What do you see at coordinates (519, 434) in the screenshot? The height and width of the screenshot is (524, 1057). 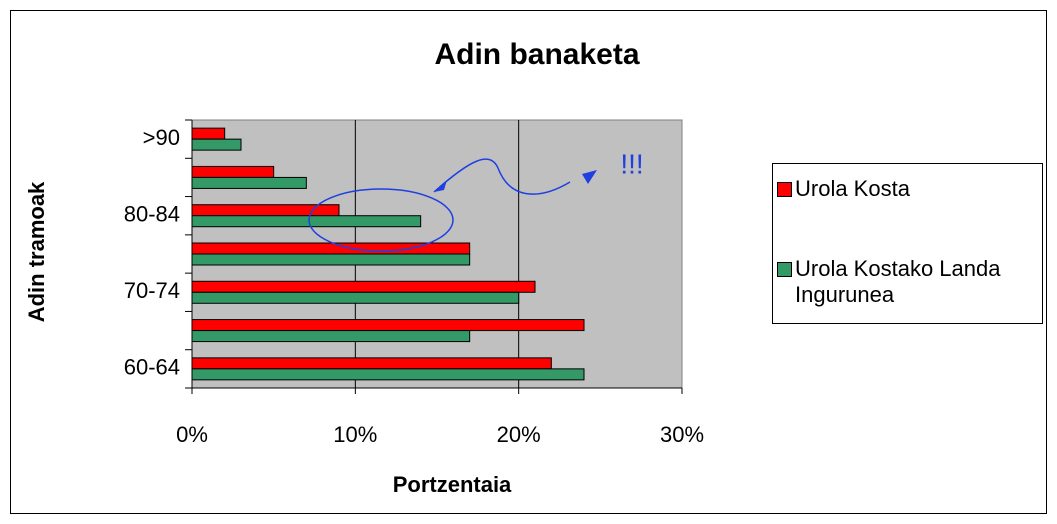 I see `x-tick-label: 20%` at bounding box center [519, 434].